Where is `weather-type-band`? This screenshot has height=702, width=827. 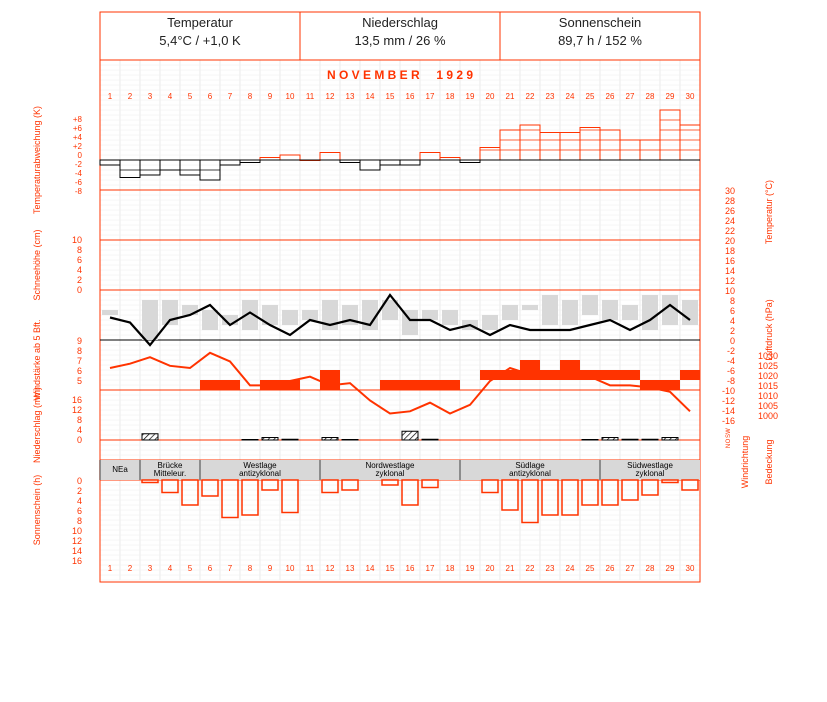 weather-type-band is located at coordinates (400, 470).